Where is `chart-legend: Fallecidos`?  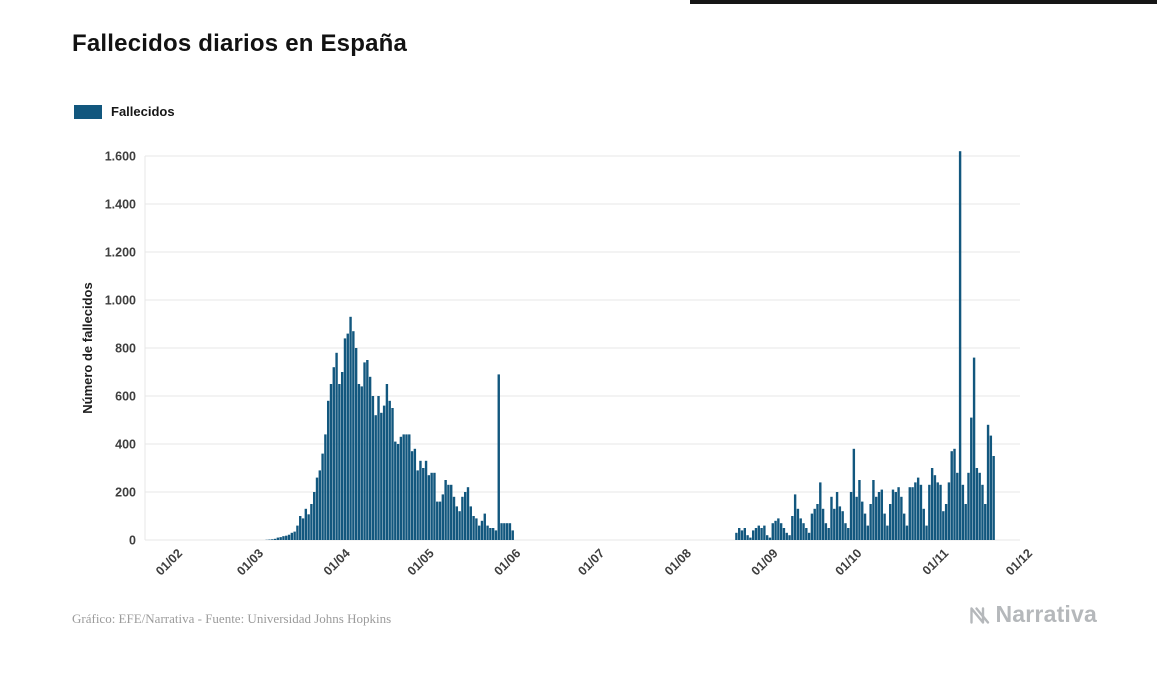
chart-legend: Fallecidos is located at coordinates (124, 111).